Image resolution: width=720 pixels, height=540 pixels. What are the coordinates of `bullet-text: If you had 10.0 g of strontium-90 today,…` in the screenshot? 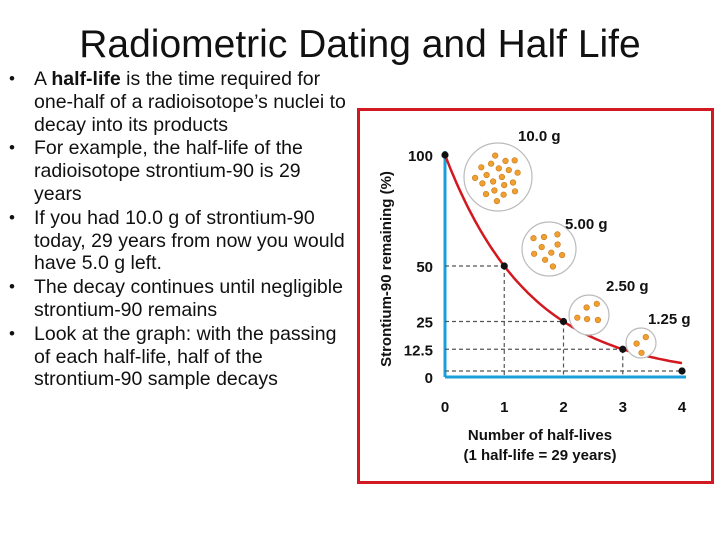 It's located at (189, 240).